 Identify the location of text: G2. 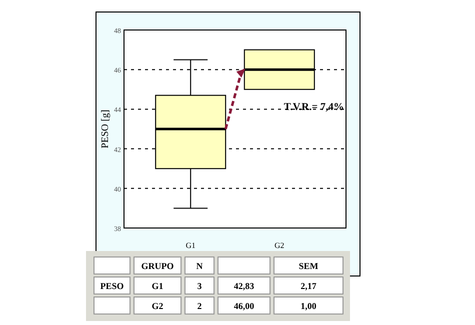
(158, 306).